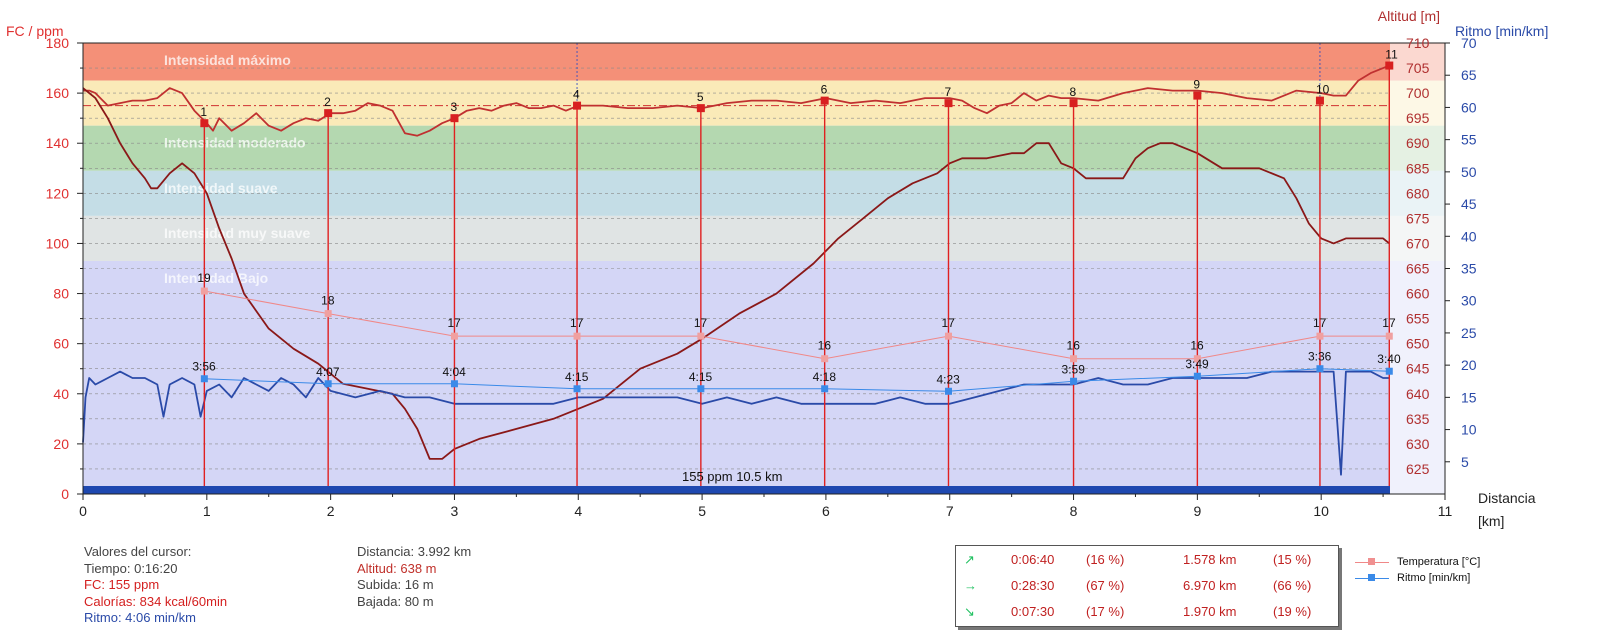  I want to click on stats-time-pct: (67 %), so click(1105, 585).